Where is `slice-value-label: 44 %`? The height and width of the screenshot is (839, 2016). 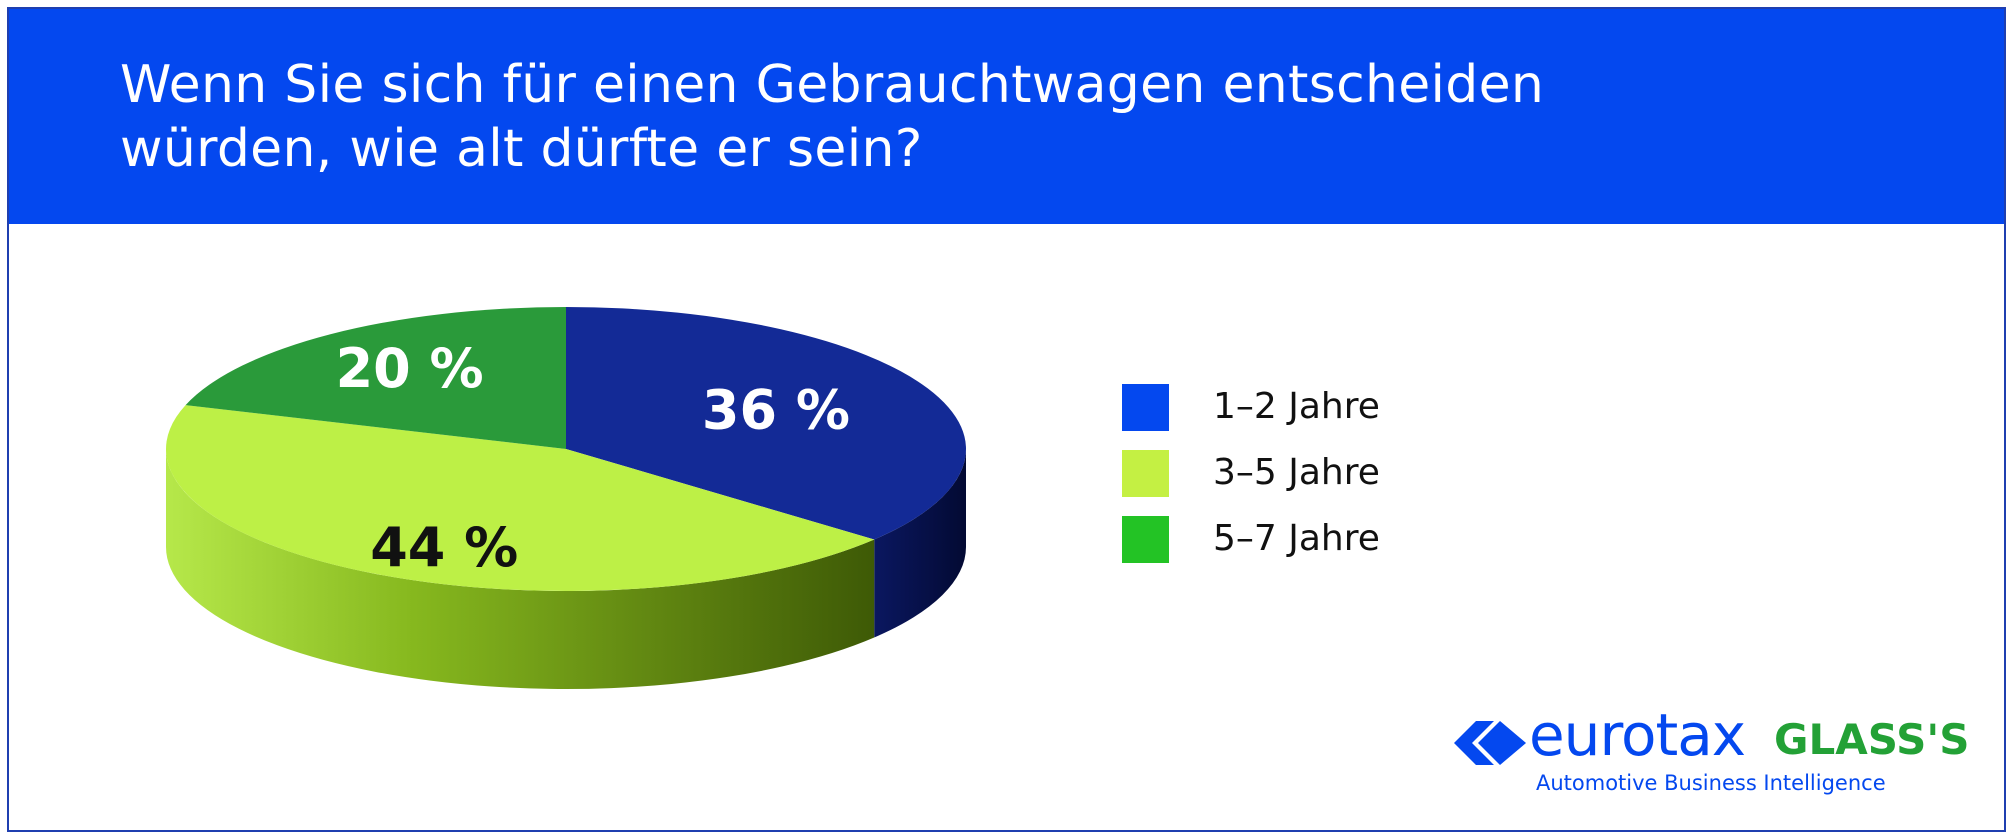
slice-value-label: 44 % is located at coordinates (444, 547).